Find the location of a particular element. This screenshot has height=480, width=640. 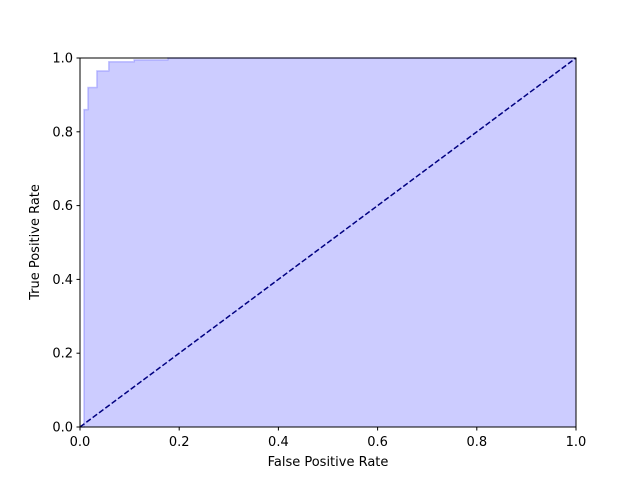

y-axis-label: True Positive Rate is located at coordinates (35, 242).